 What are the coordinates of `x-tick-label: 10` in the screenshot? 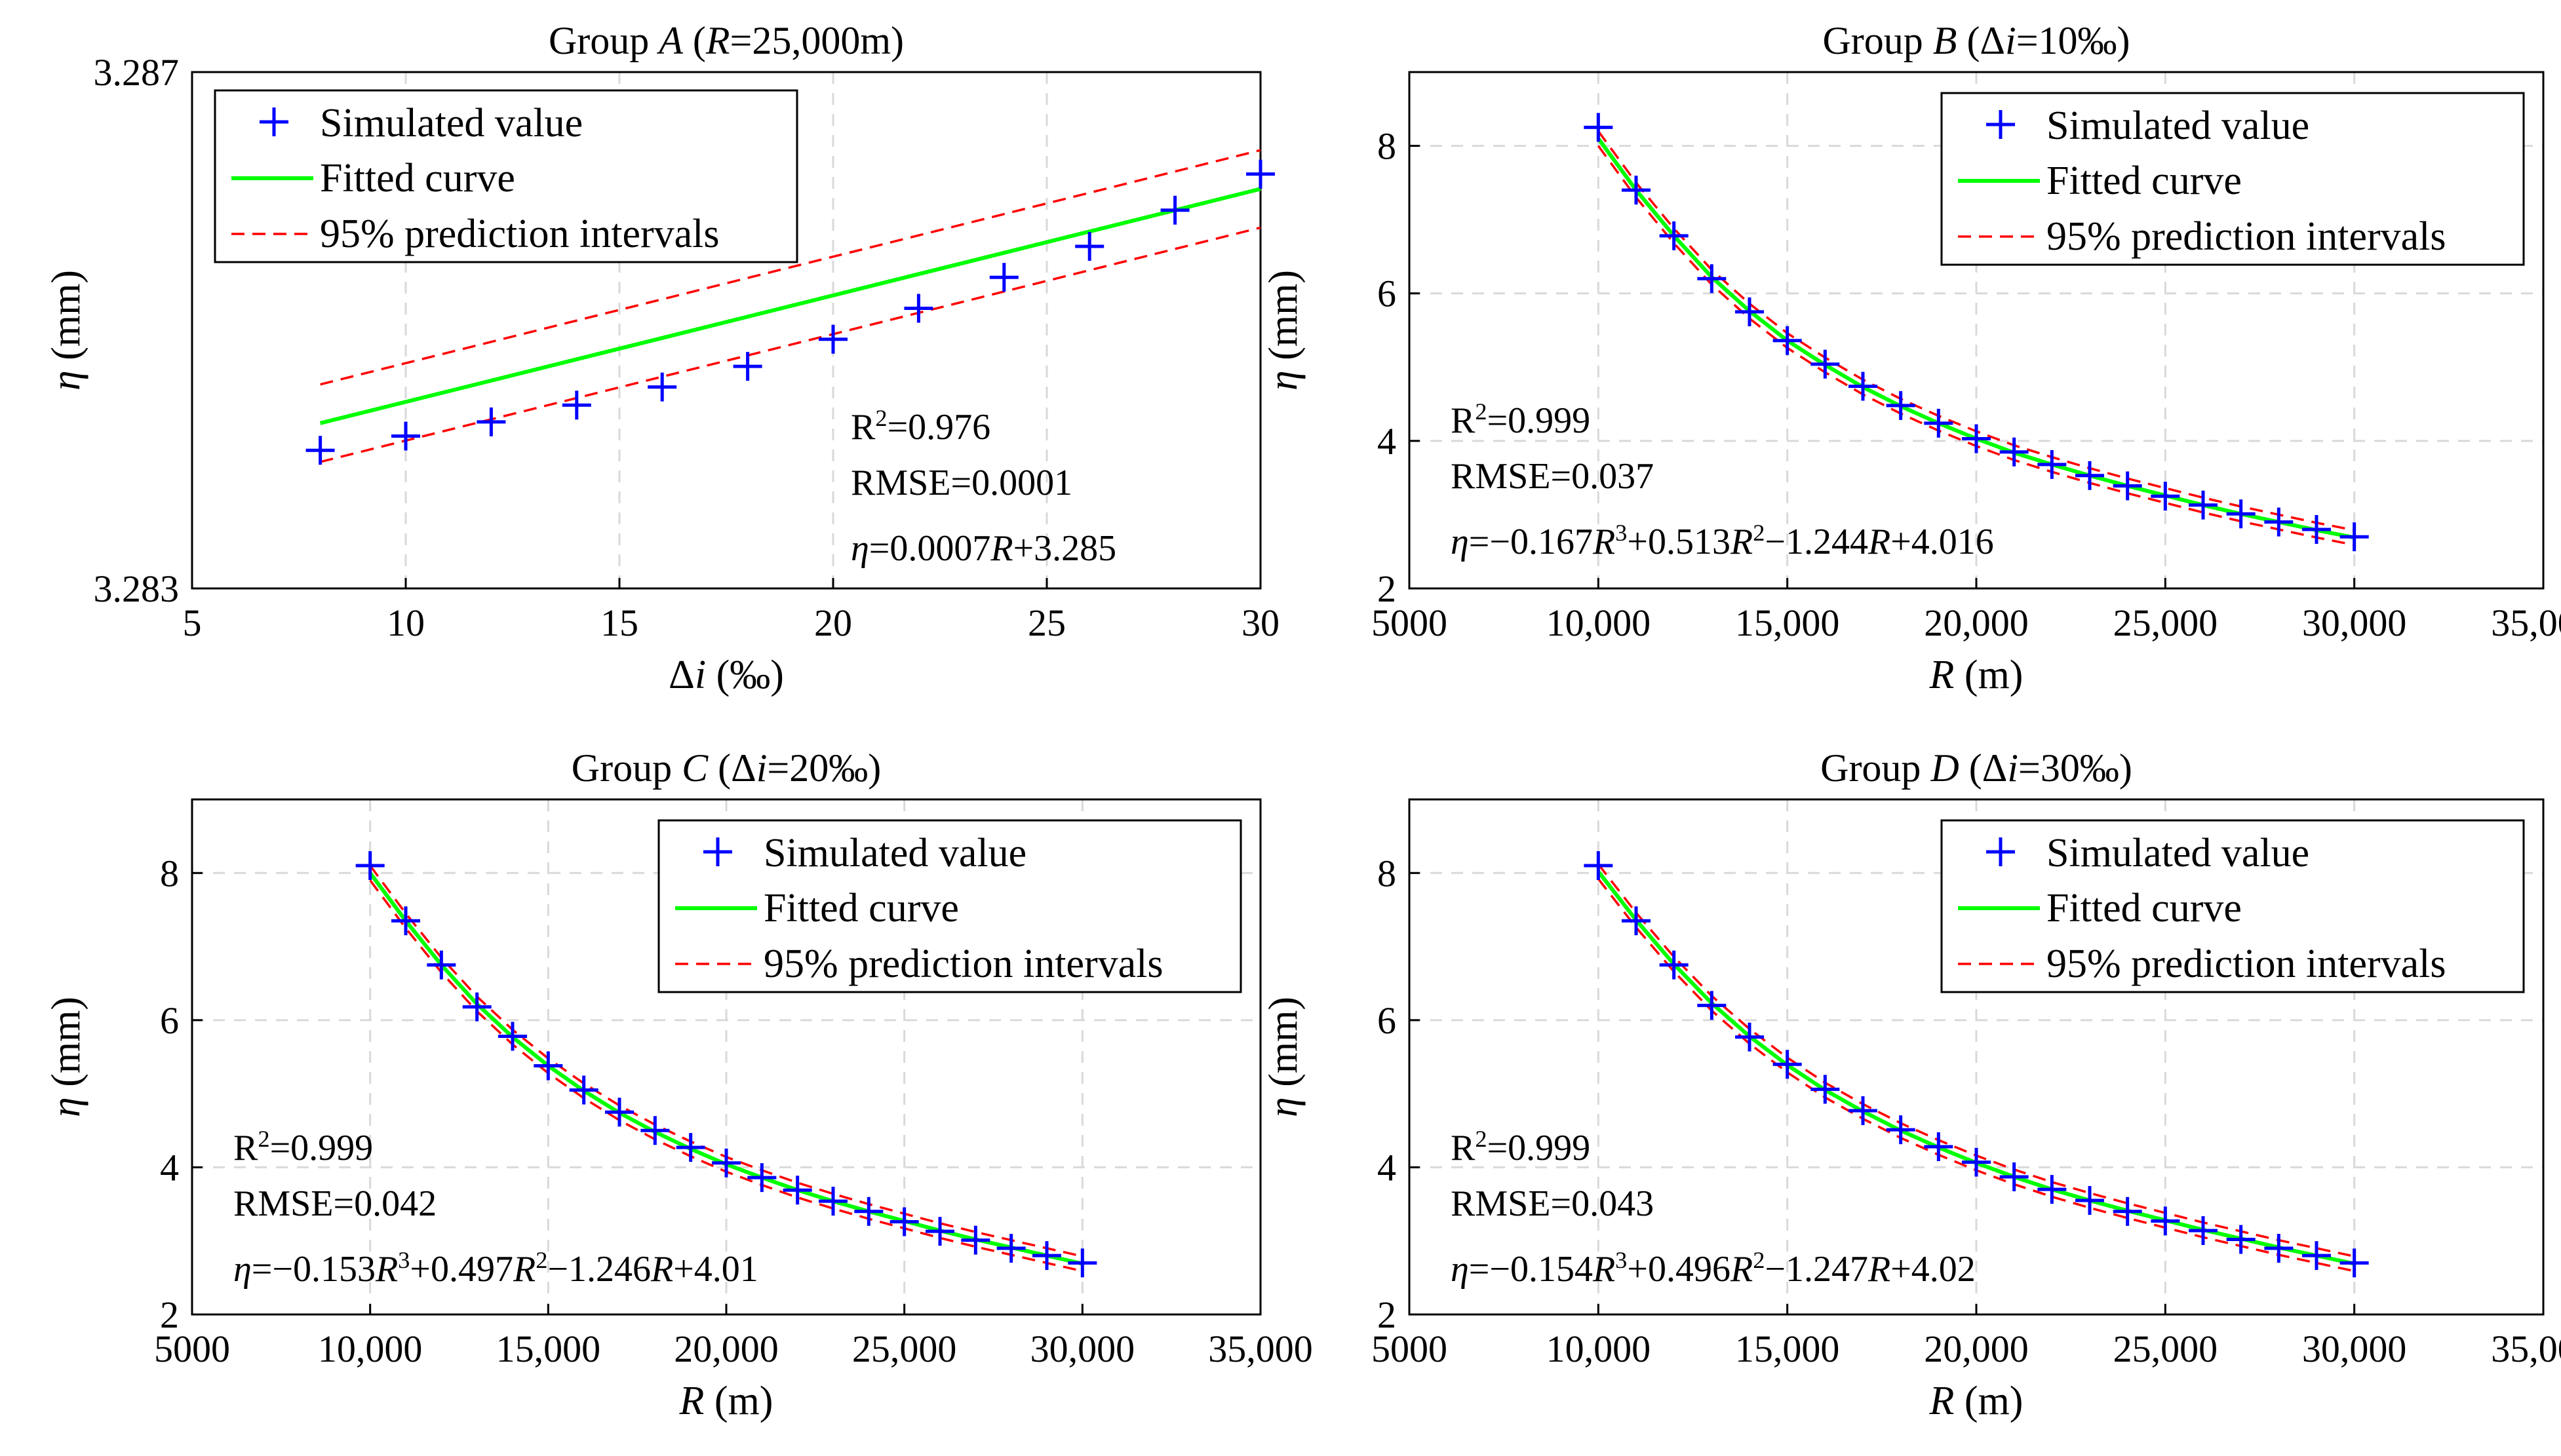 It's located at (406, 623).